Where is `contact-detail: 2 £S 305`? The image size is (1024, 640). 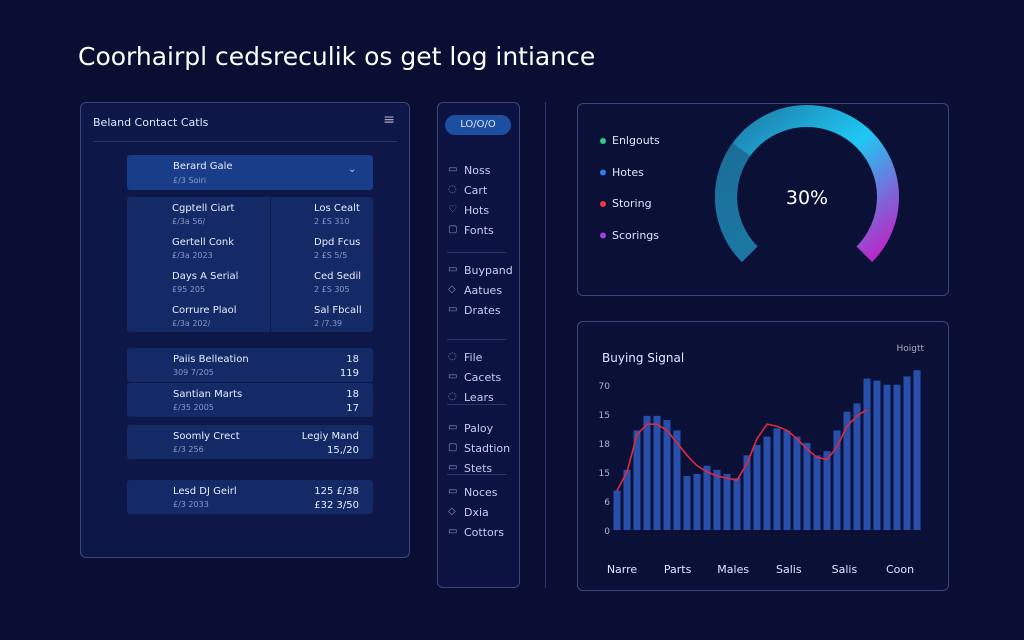
contact-detail: 2 £S 305 is located at coordinates (332, 289).